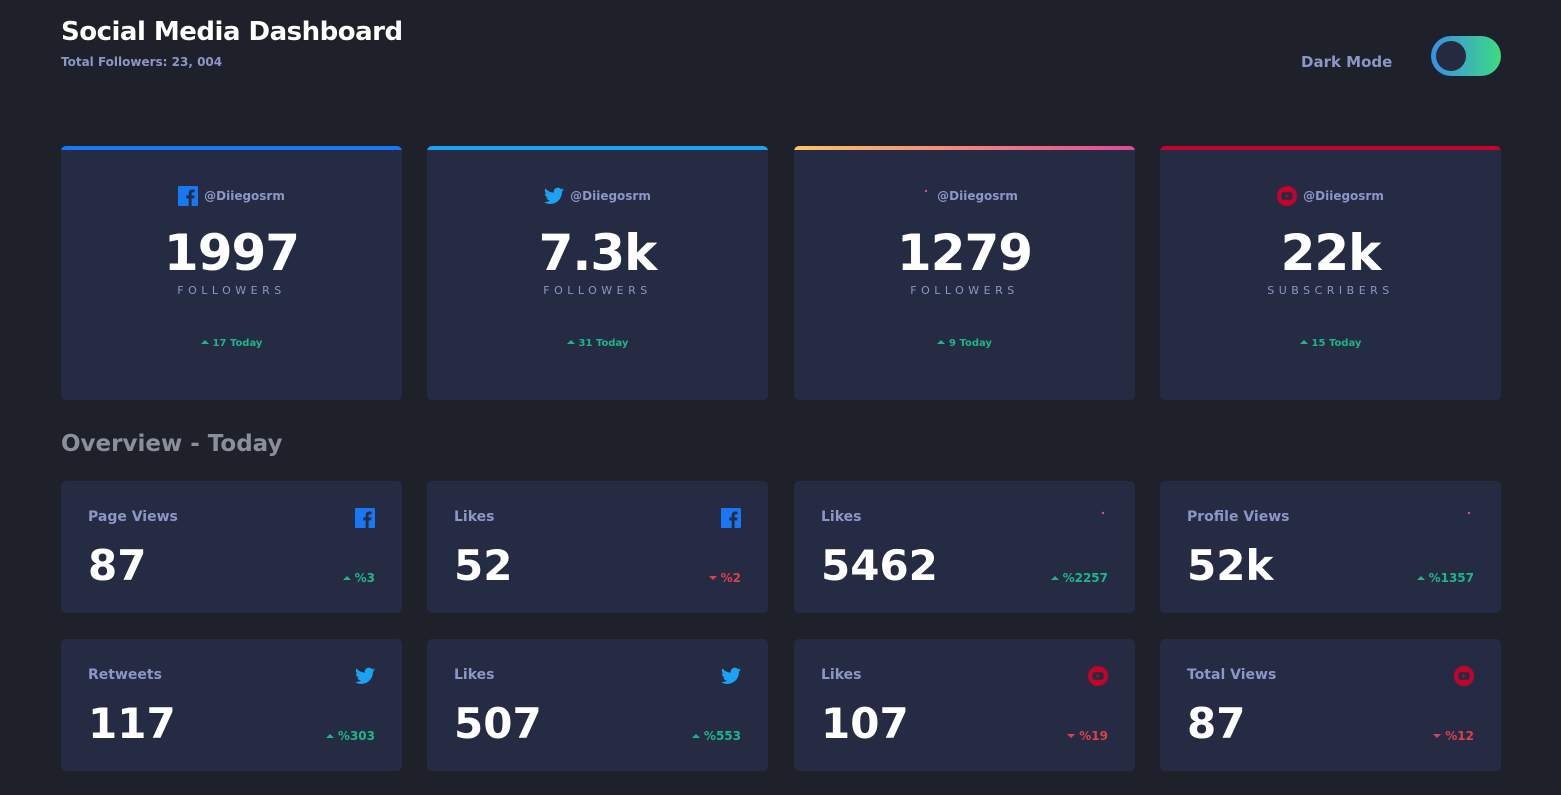 Image resolution: width=1561 pixels, height=795 pixels. I want to click on overview-change-text: %1357, so click(1451, 578).